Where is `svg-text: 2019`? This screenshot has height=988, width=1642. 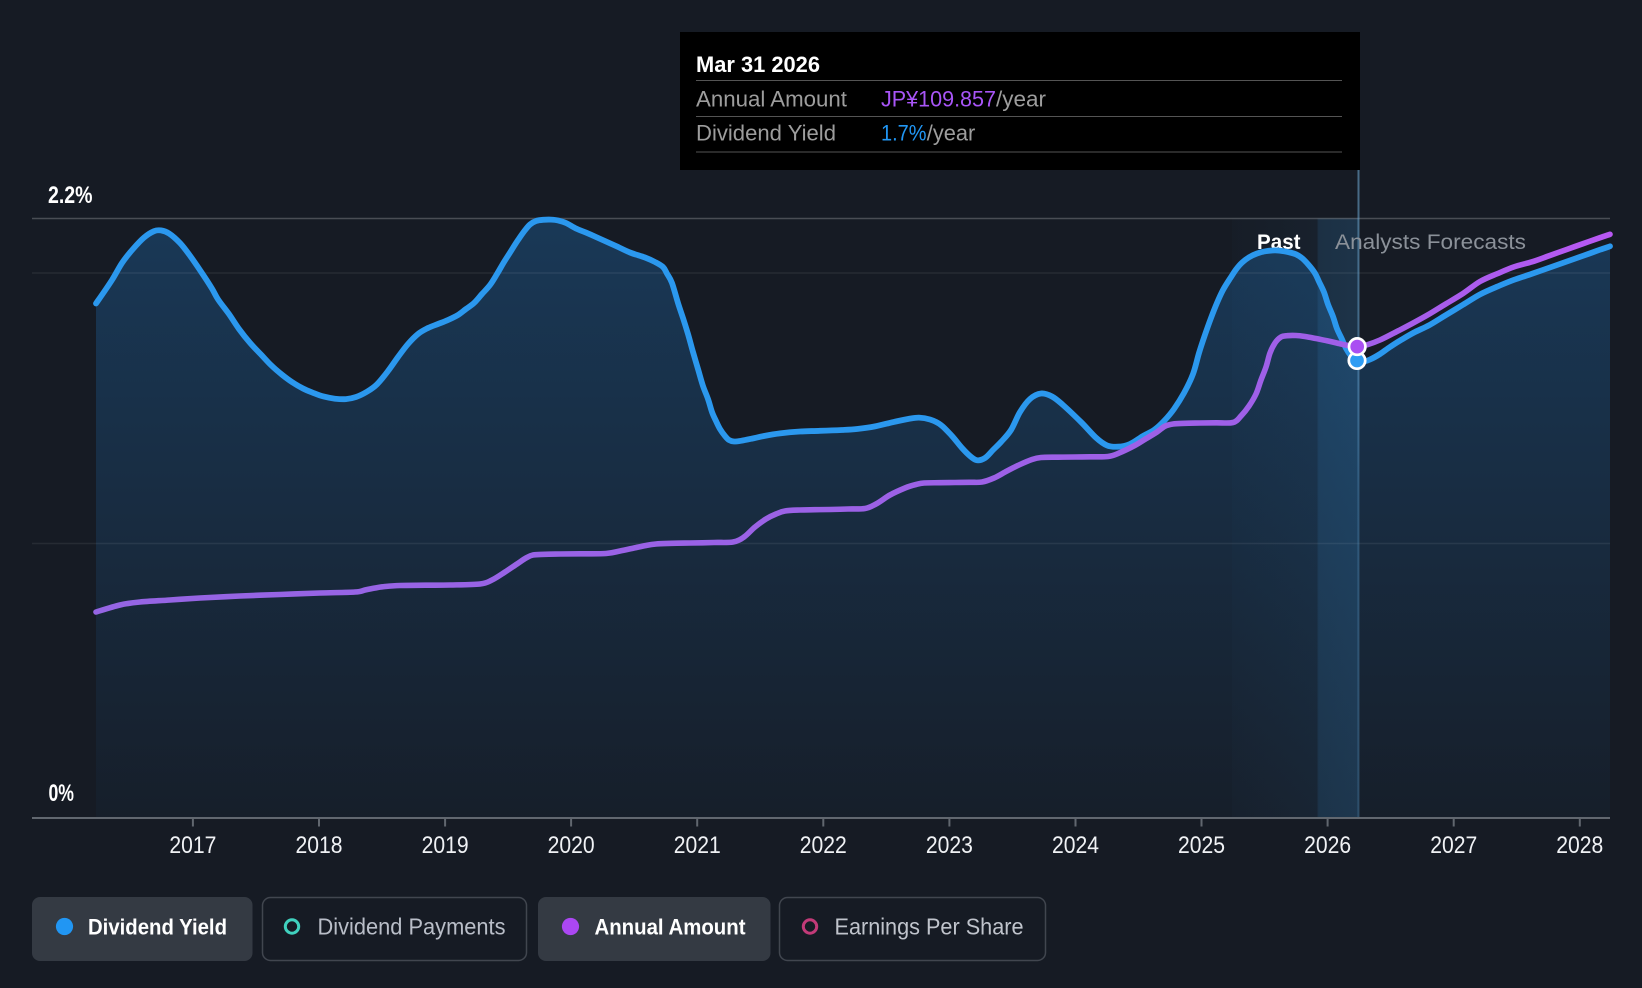
svg-text: 2019 is located at coordinates (445, 845).